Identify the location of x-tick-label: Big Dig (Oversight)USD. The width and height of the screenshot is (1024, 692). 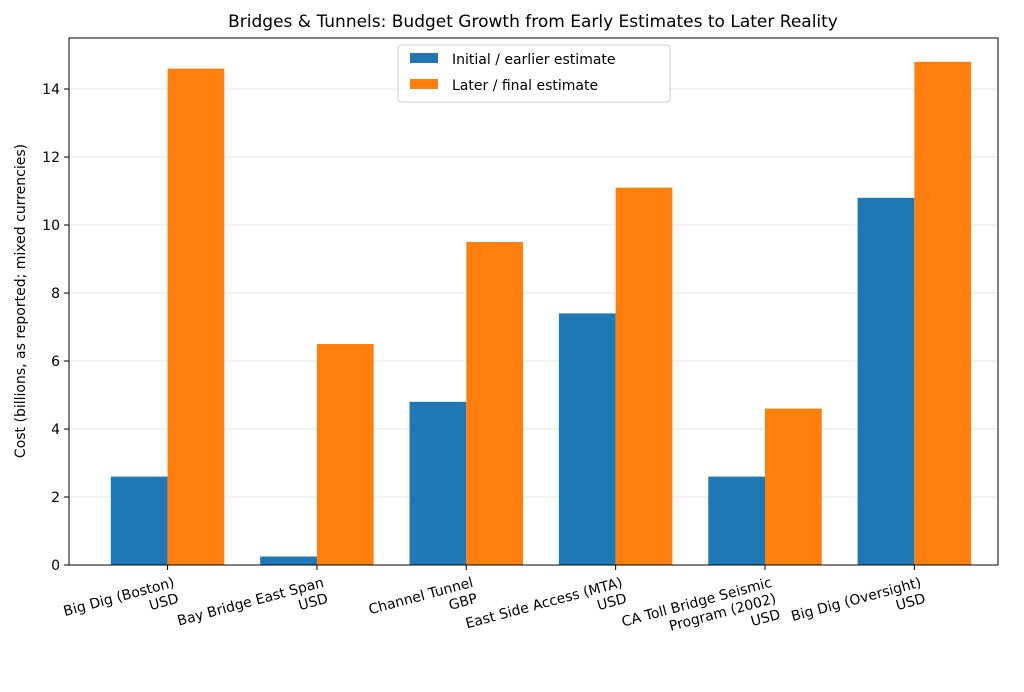
(859, 600).